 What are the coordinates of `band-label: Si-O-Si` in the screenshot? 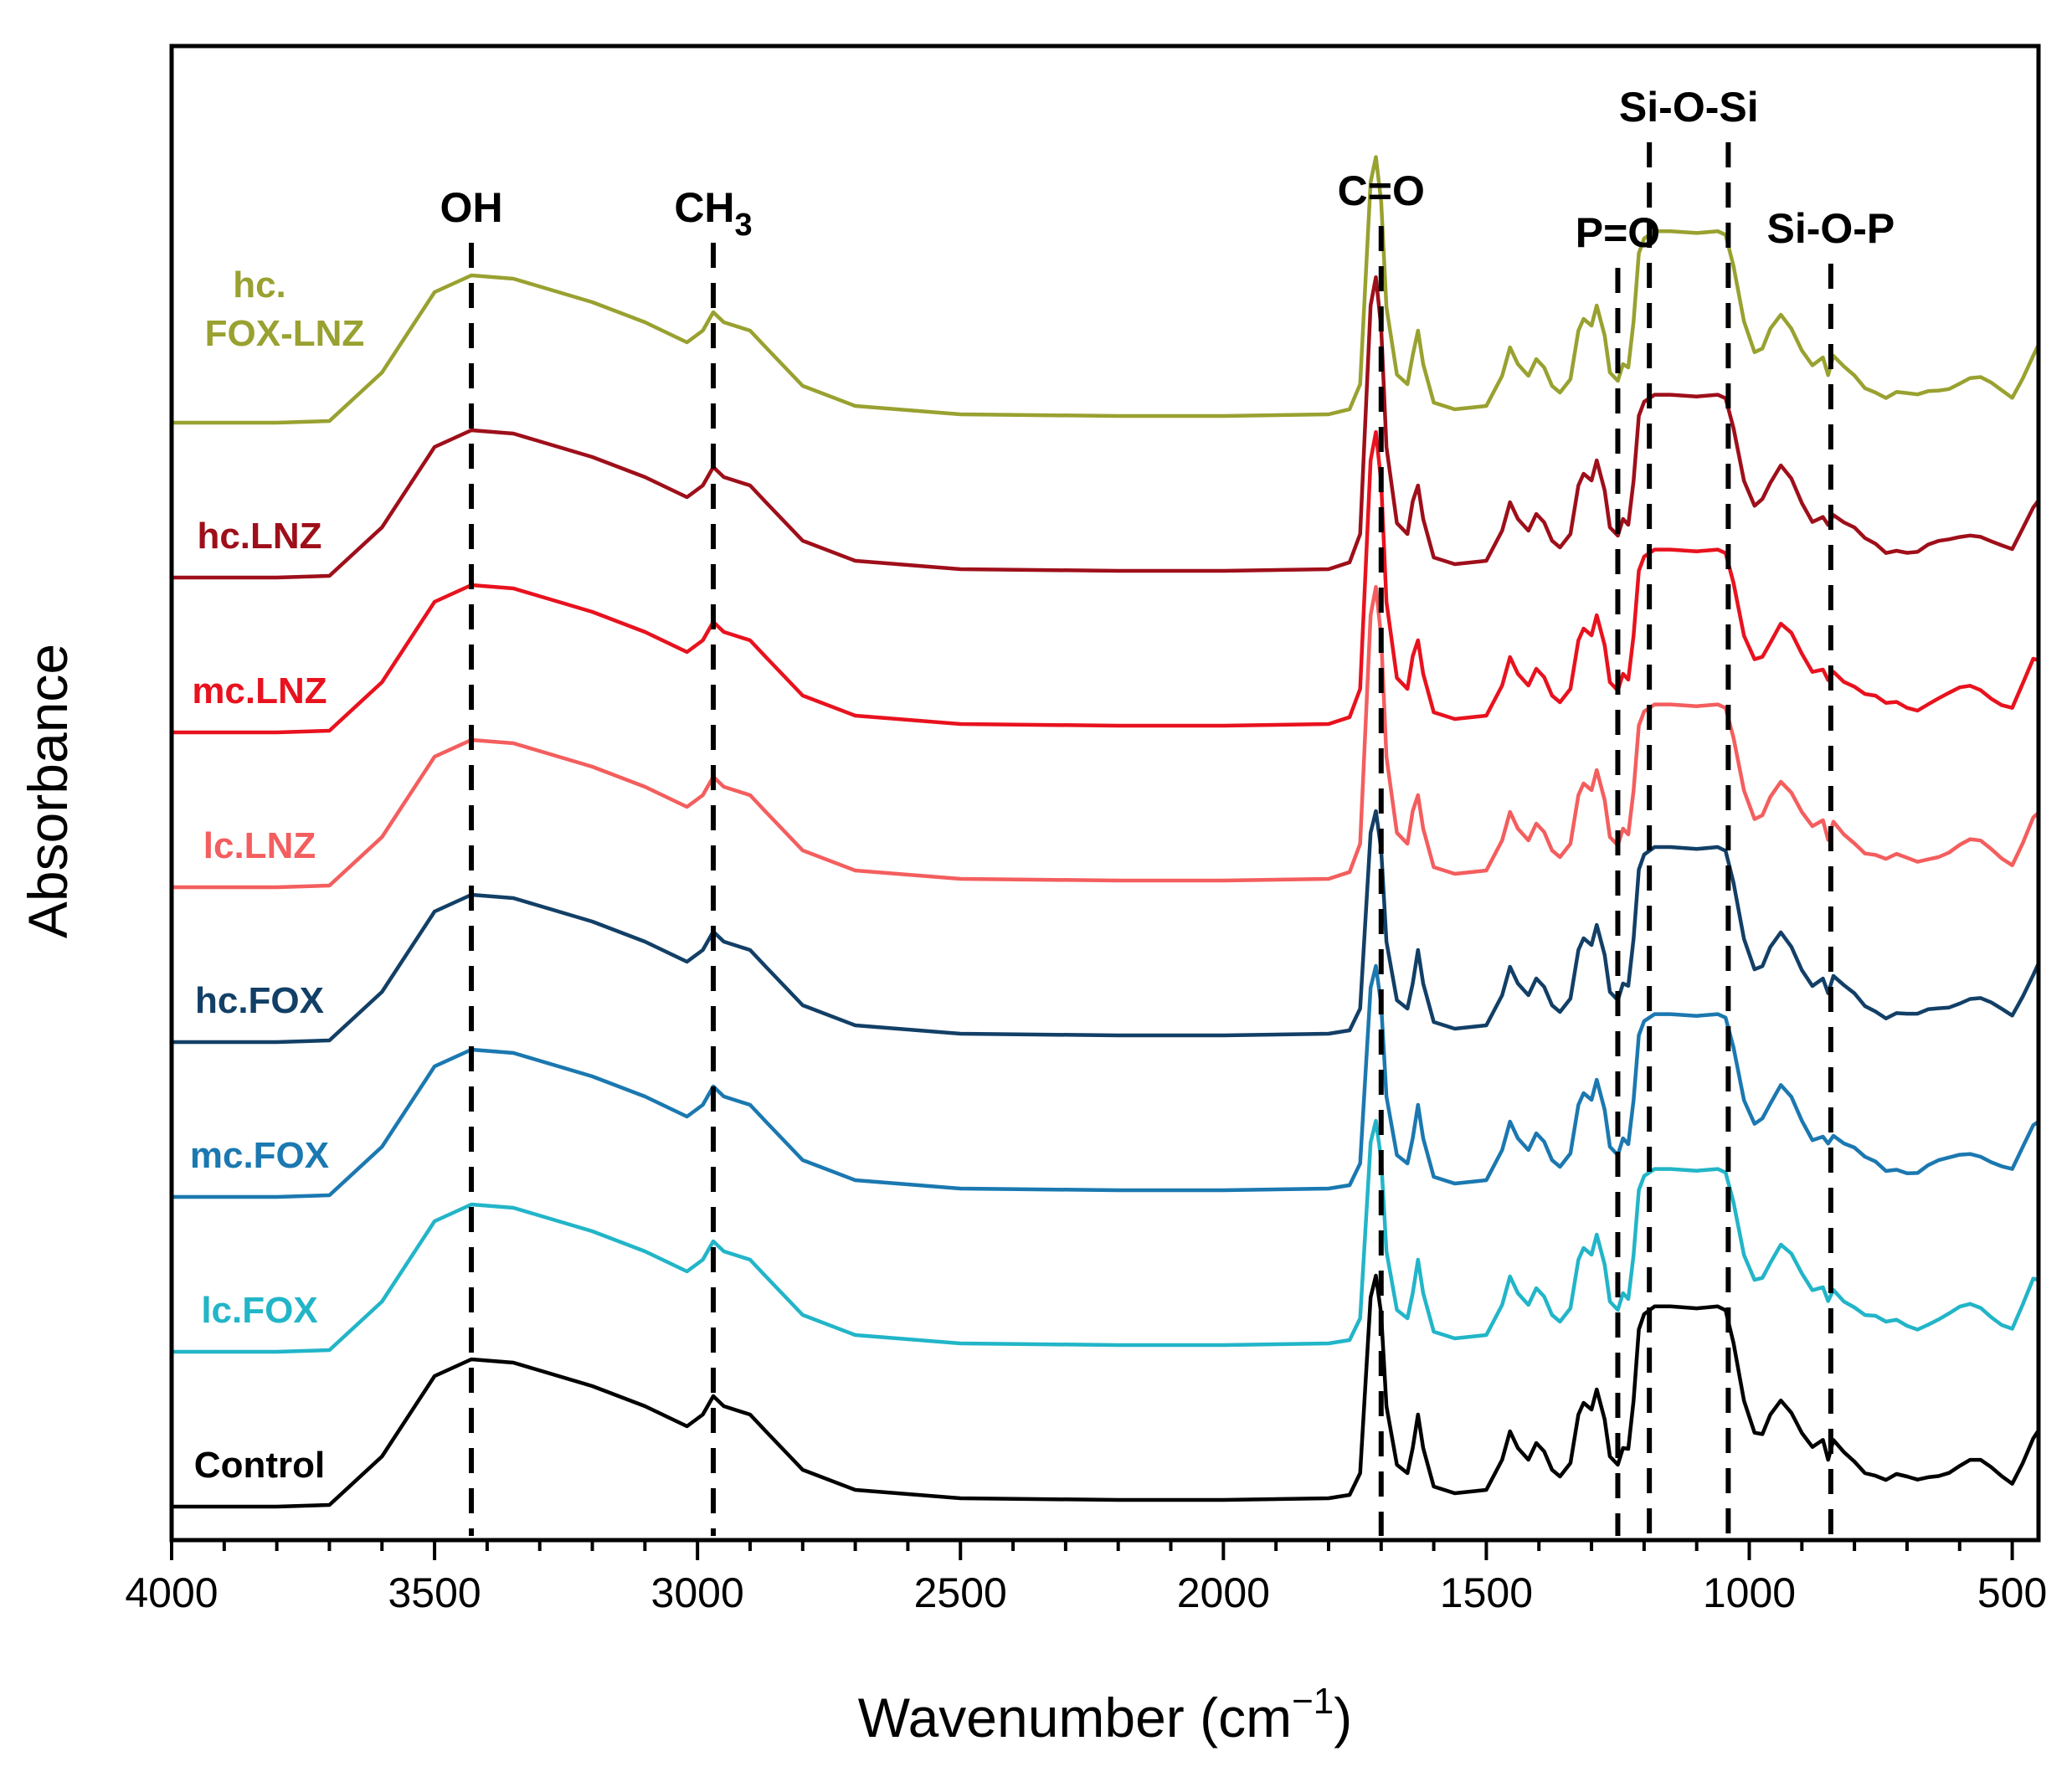 It's located at (1689, 107).